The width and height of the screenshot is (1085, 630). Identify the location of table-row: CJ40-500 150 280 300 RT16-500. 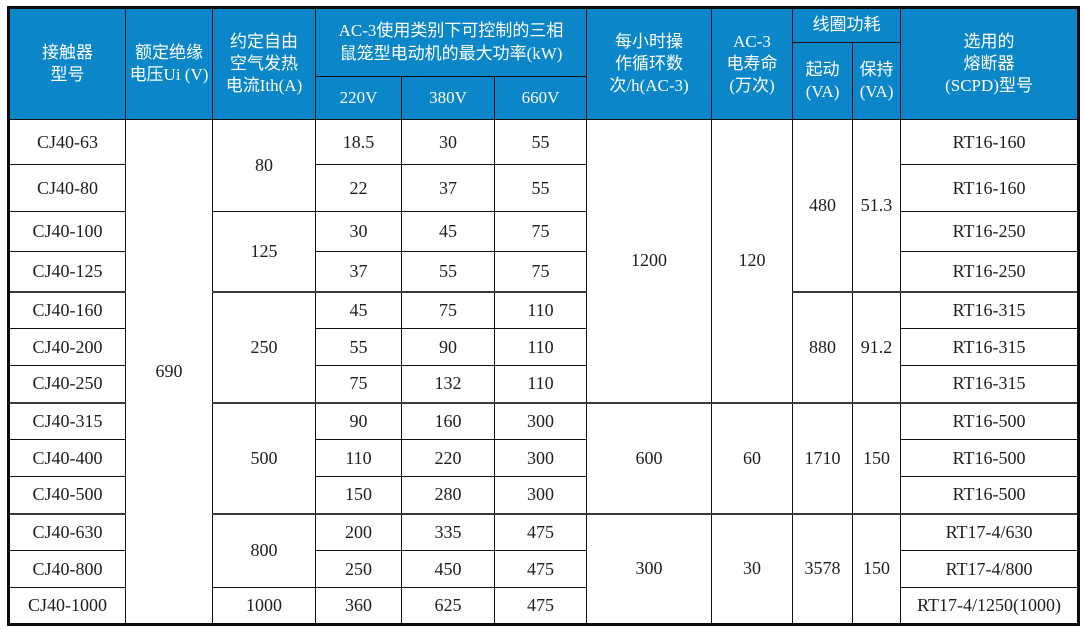
(544, 495).